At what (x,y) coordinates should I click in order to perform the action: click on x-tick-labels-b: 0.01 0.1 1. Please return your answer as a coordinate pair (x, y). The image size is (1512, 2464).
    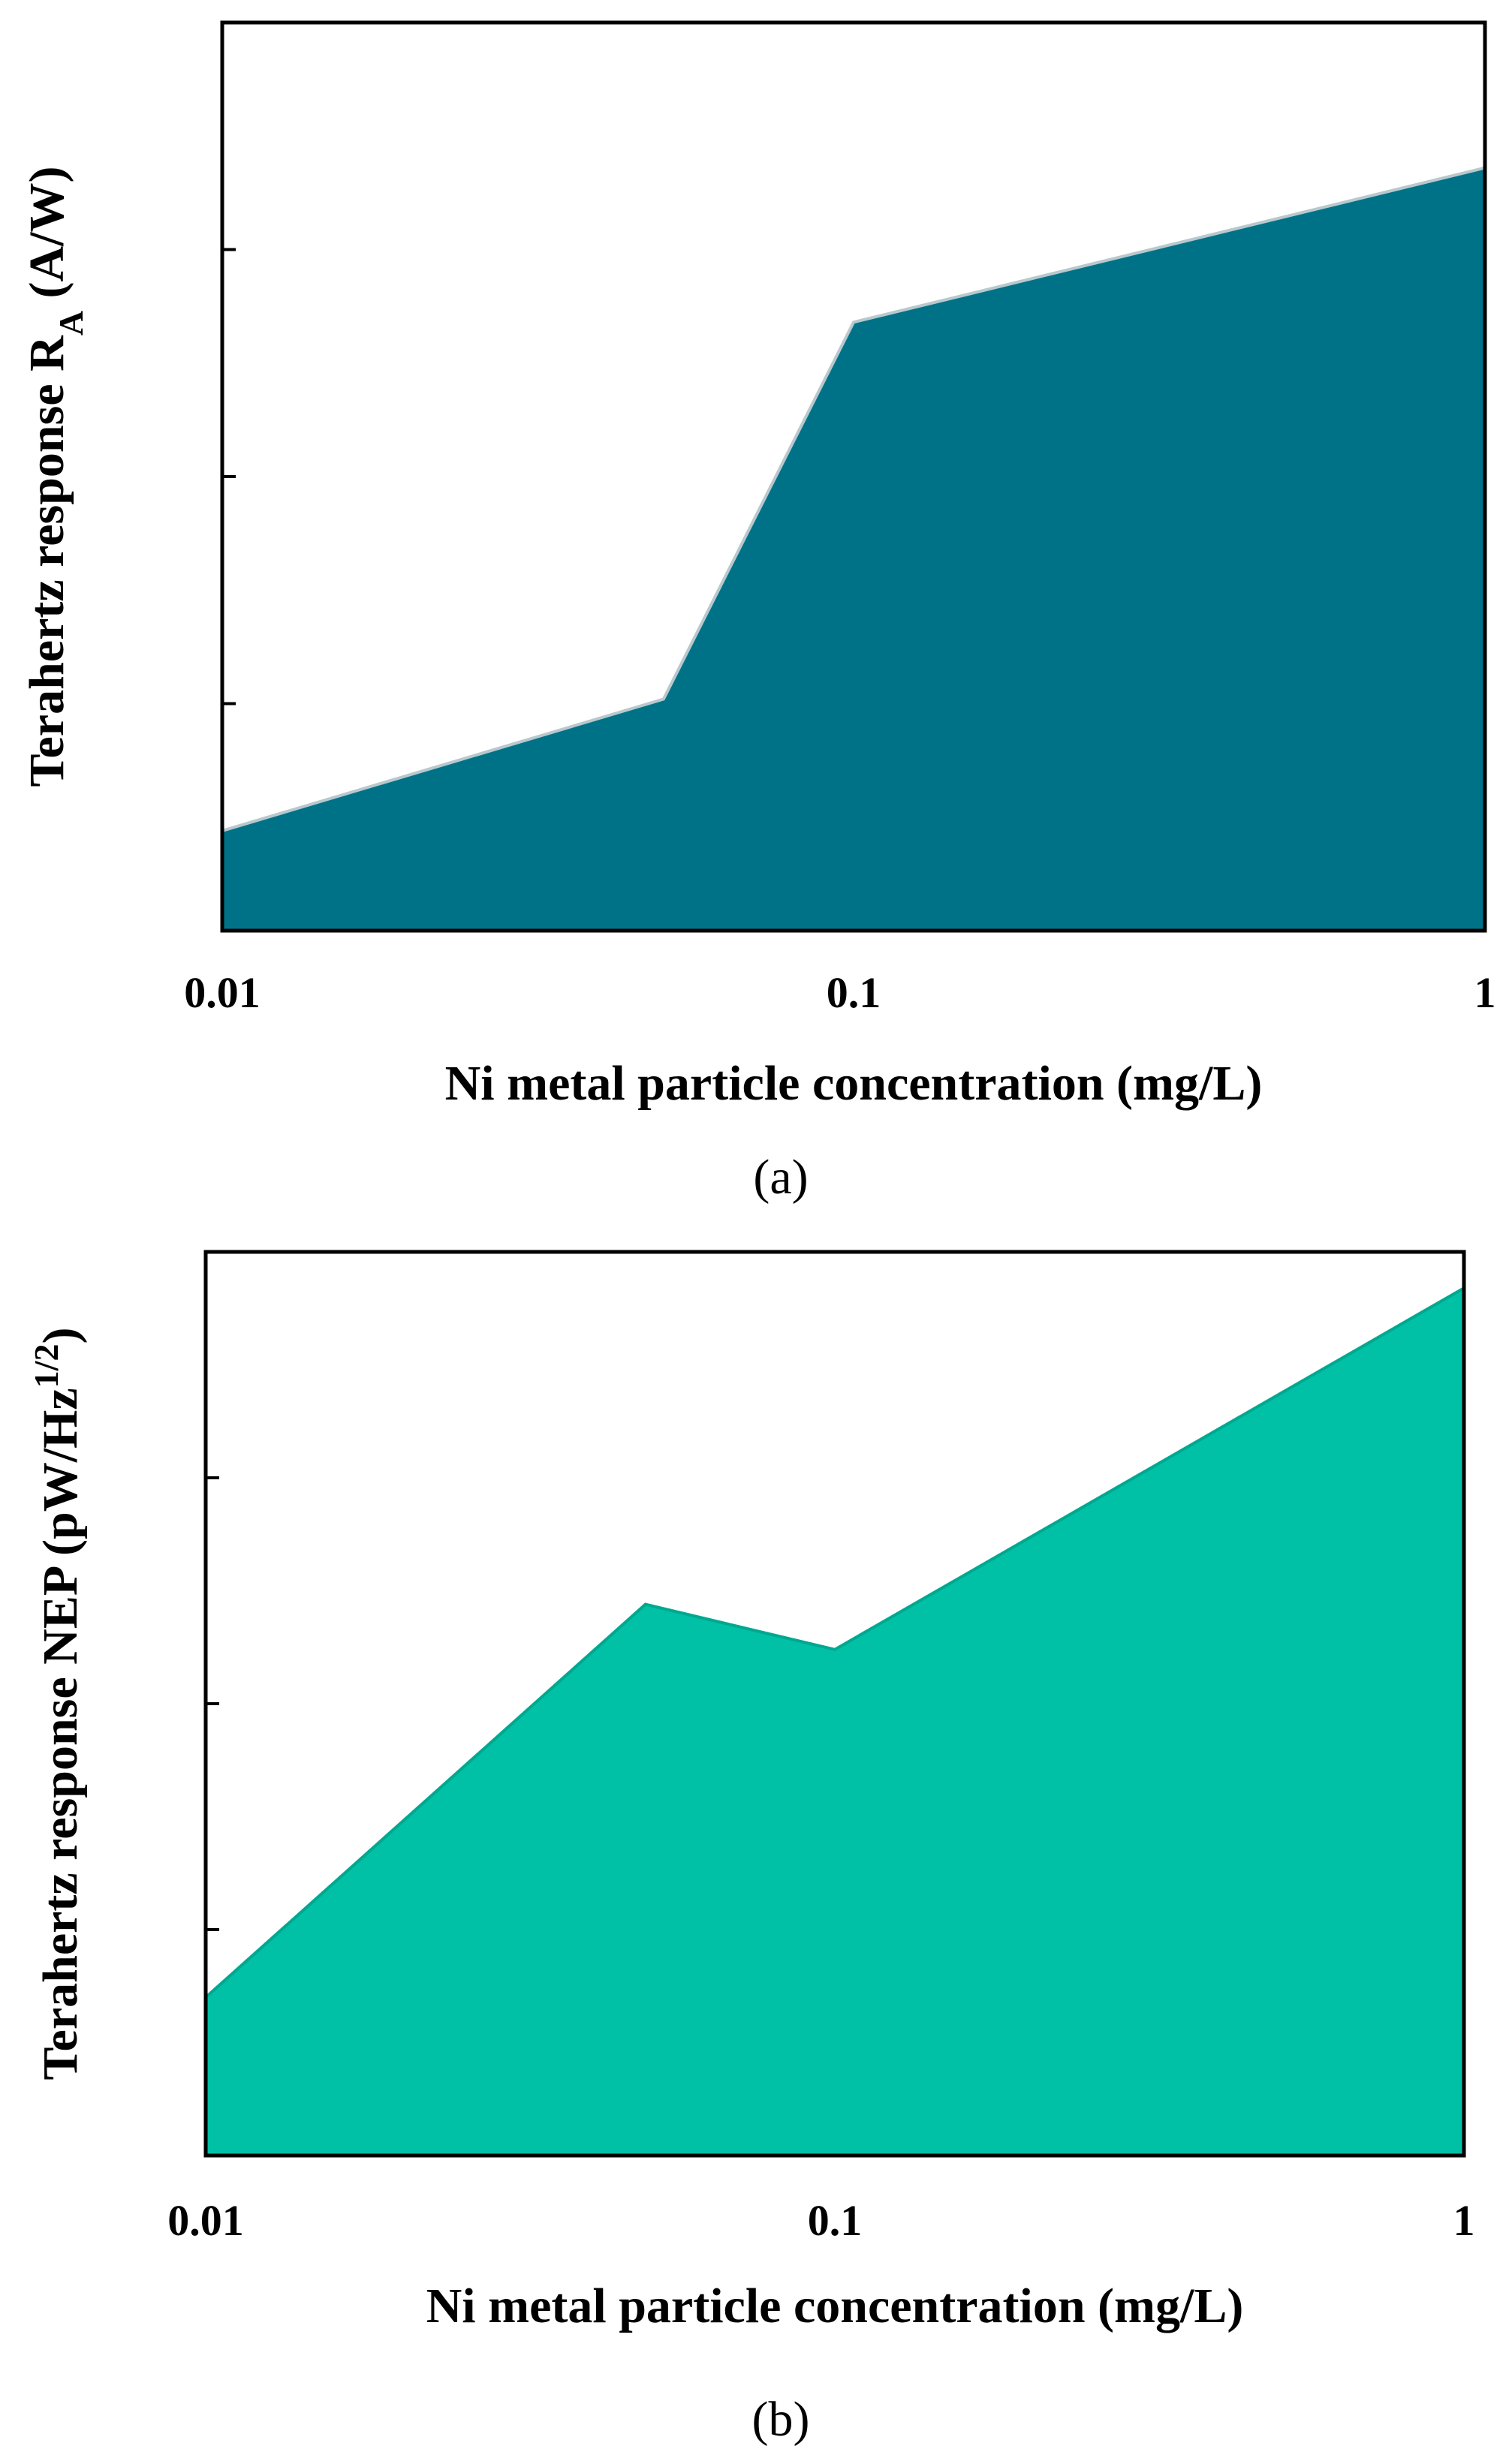
    Looking at the image, I should click on (821, 2220).